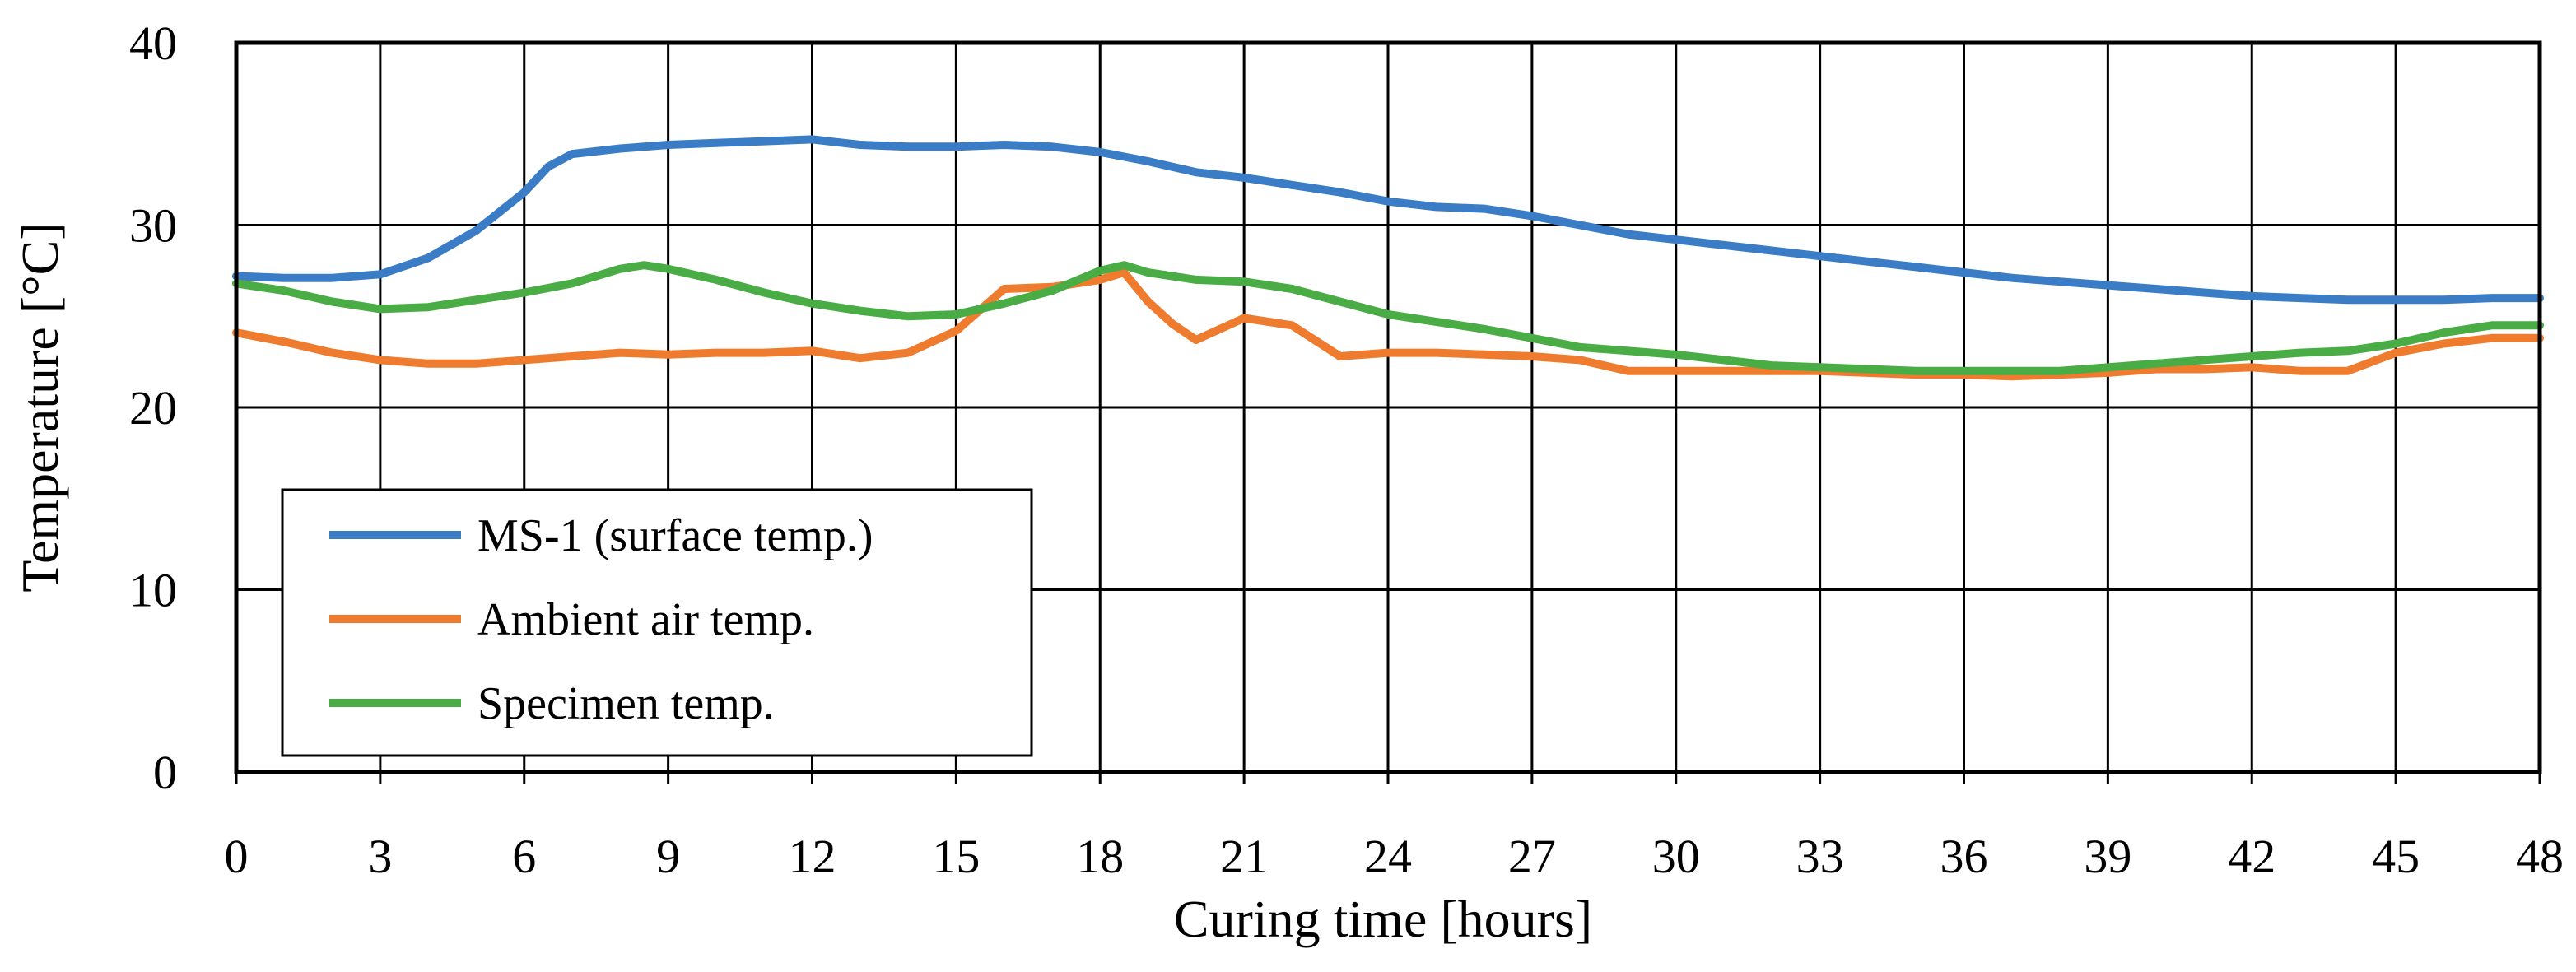  What do you see at coordinates (1676, 856) in the screenshot?
I see `x-tick-label: 30` at bounding box center [1676, 856].